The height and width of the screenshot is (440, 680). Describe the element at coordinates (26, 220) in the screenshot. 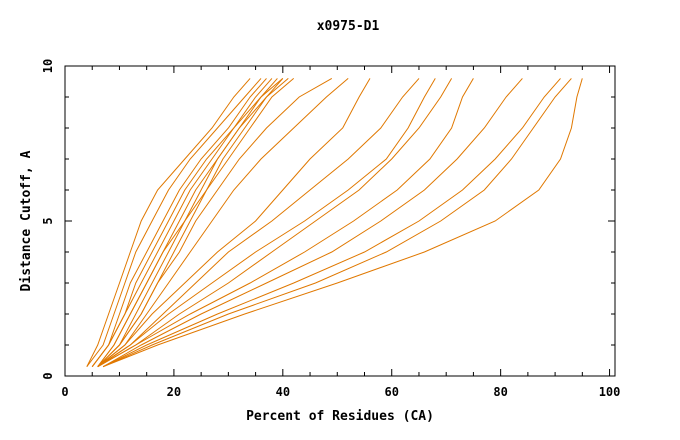

I see `y-axis-label: Distance Cutoff, A` at that location.